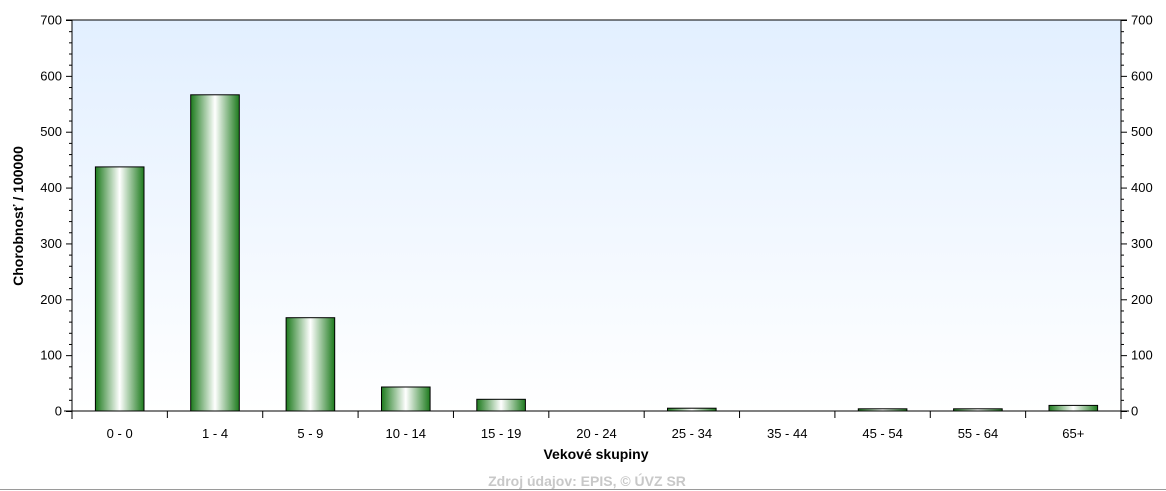 The height and width of the screenshot is (491, 1166). I want to click on y-tick-label-left: 200, so click(51, 299).